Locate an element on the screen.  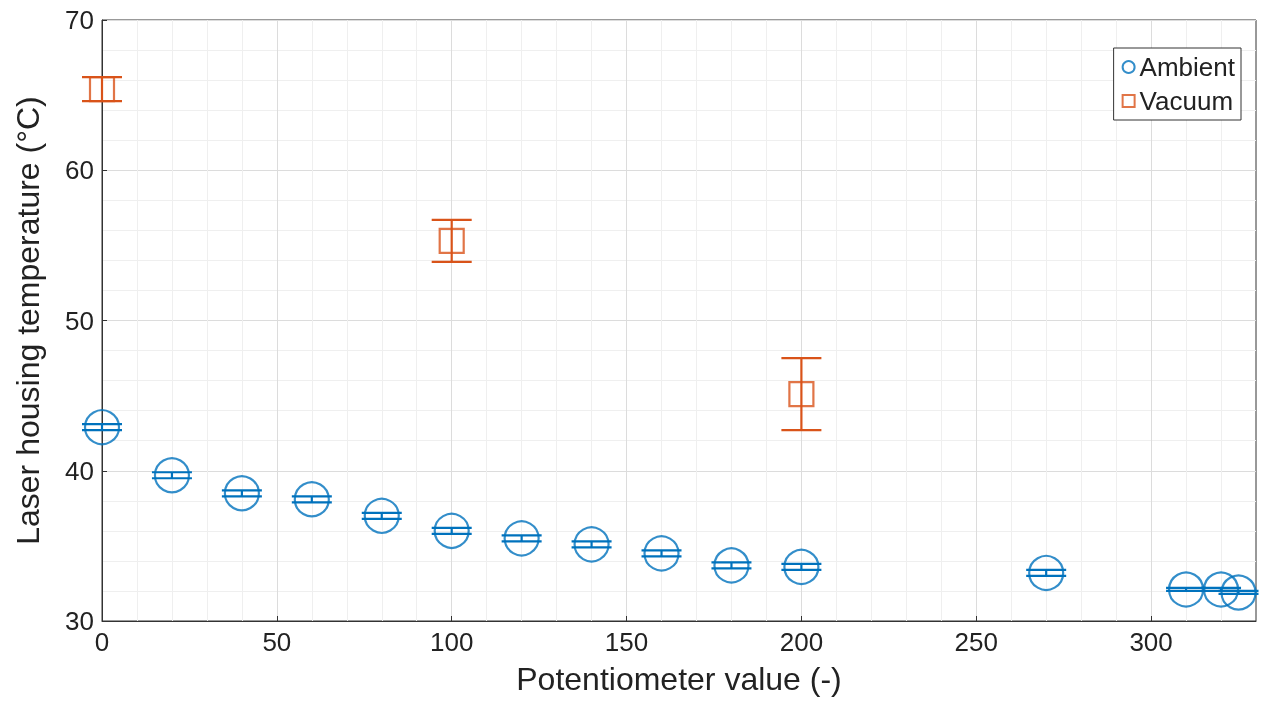
x-tick-label: 150 is located at coordinates (626, 642).